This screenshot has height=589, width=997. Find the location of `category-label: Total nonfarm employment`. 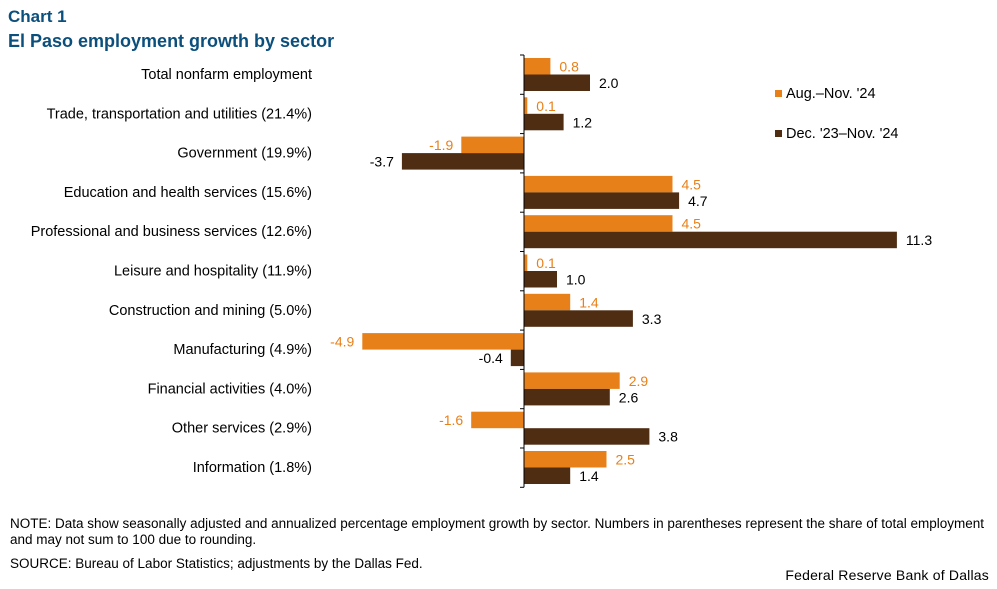

category-label: Total nonfarm employment is located at coordinates (226, 75).